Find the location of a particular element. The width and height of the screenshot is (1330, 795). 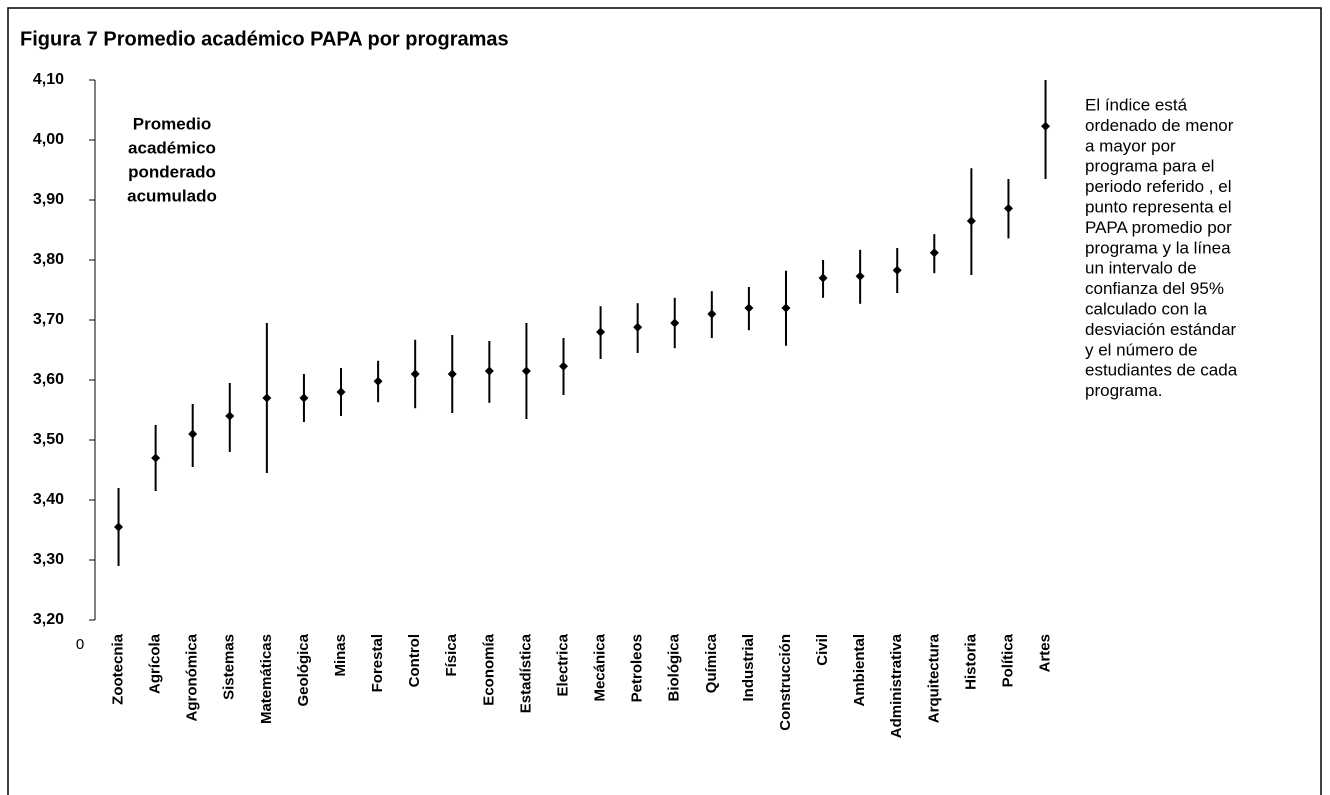

x-tick-label: Historia is located at coordinates (970, 661).